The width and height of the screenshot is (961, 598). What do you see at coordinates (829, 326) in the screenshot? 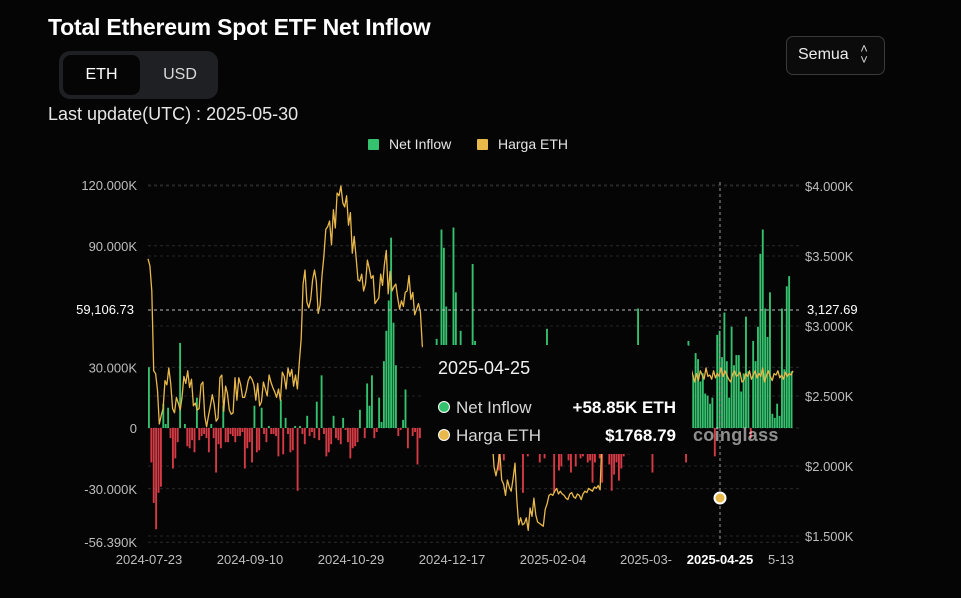
I see `right-tick-label: $3.000K` at bounding box center [829, 326].